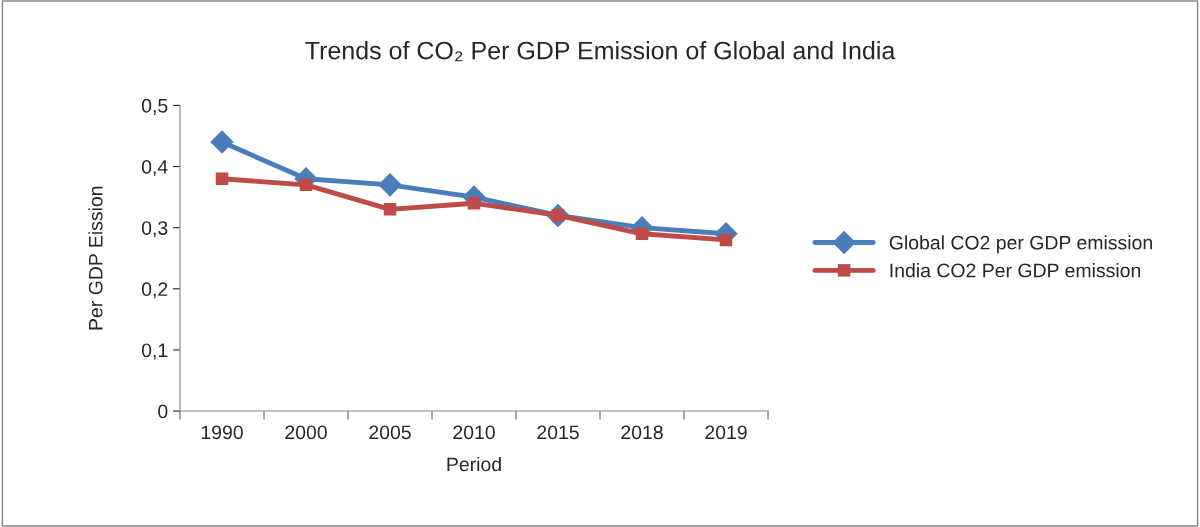 This screenshot has width=1200, height=527. What do you see at coordinates (390, 432) in the screenshot?
I see `x-tick-label: 2005` at bounding box center [390, 432].